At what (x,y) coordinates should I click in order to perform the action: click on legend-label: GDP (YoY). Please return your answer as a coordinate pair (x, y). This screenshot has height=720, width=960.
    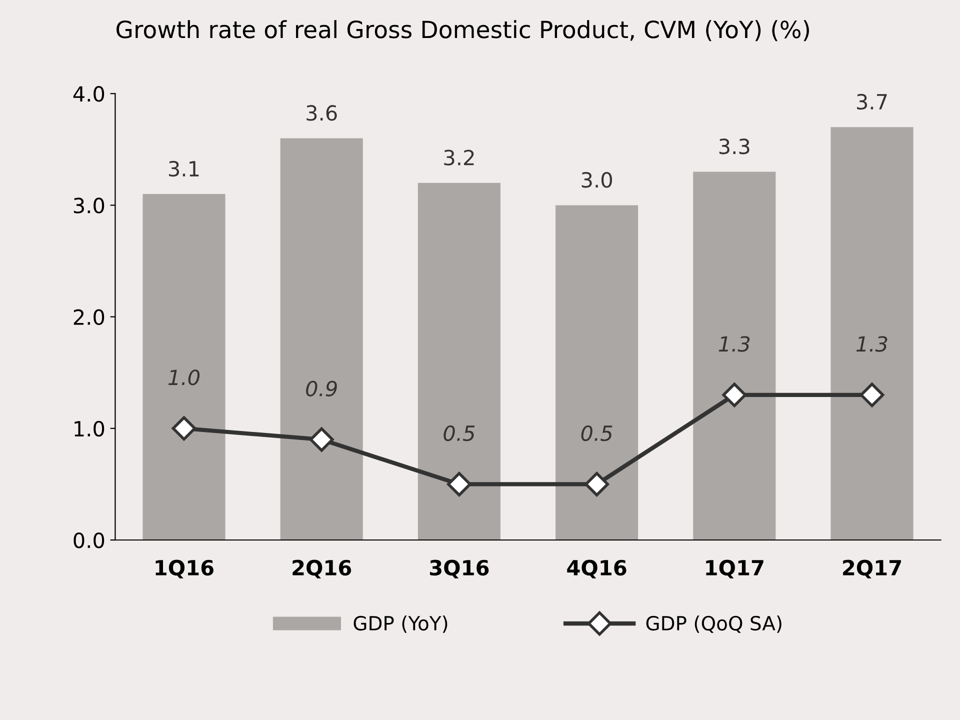
    Looking at the image, I should click on (401, 624).